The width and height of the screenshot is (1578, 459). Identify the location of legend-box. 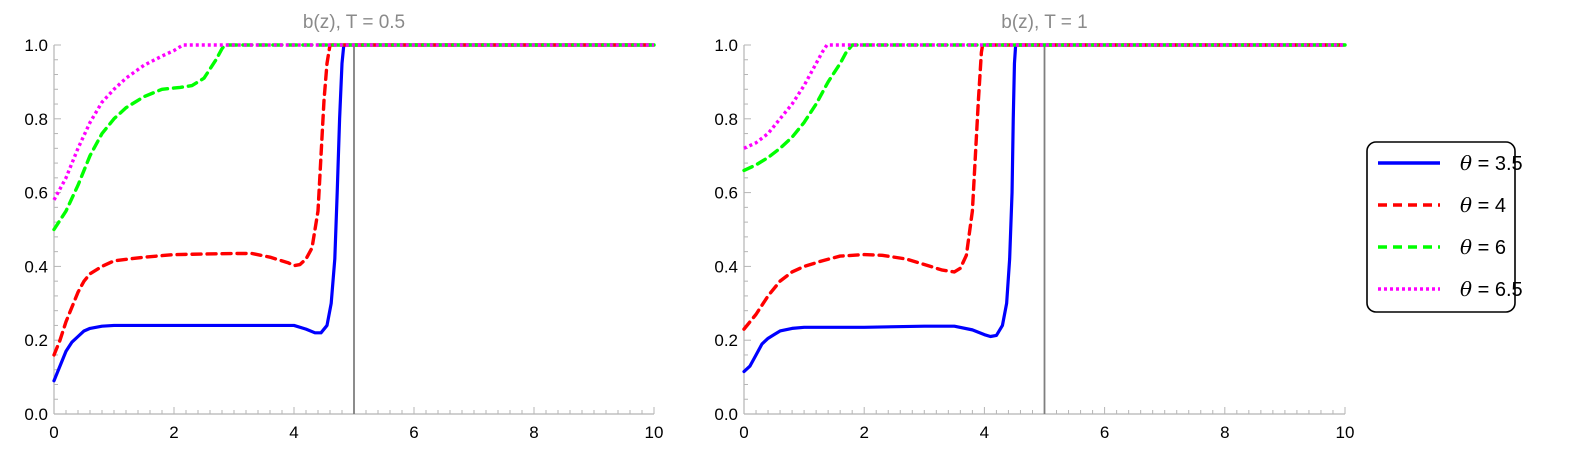
(1441, 227).